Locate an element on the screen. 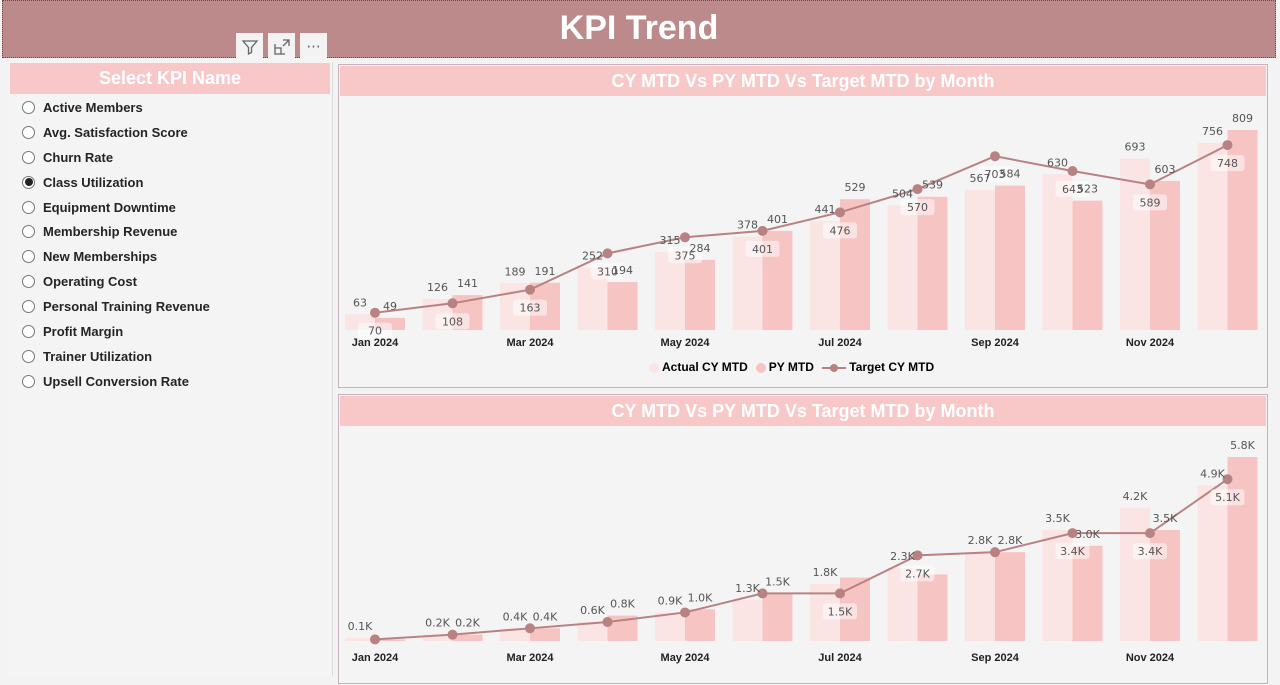 Image resolution: width=1280 pixels, height=685 pixels. legend-target-label: Target CY MTD is located at coordinates (892, 367).